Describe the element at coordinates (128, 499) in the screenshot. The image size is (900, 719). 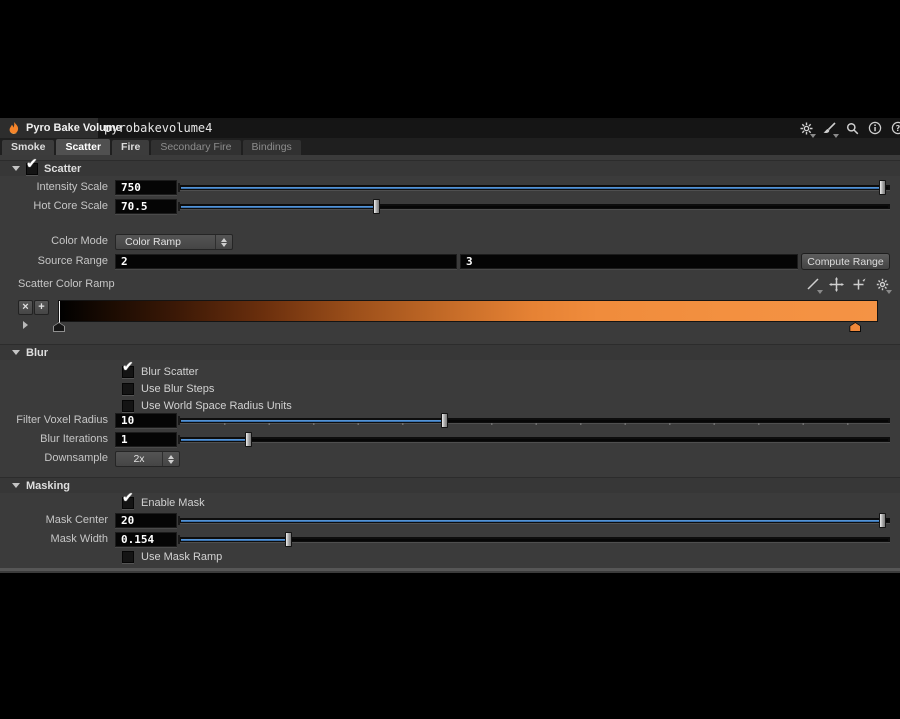
I see `enable-mask-checkbox: ✔` at that location.